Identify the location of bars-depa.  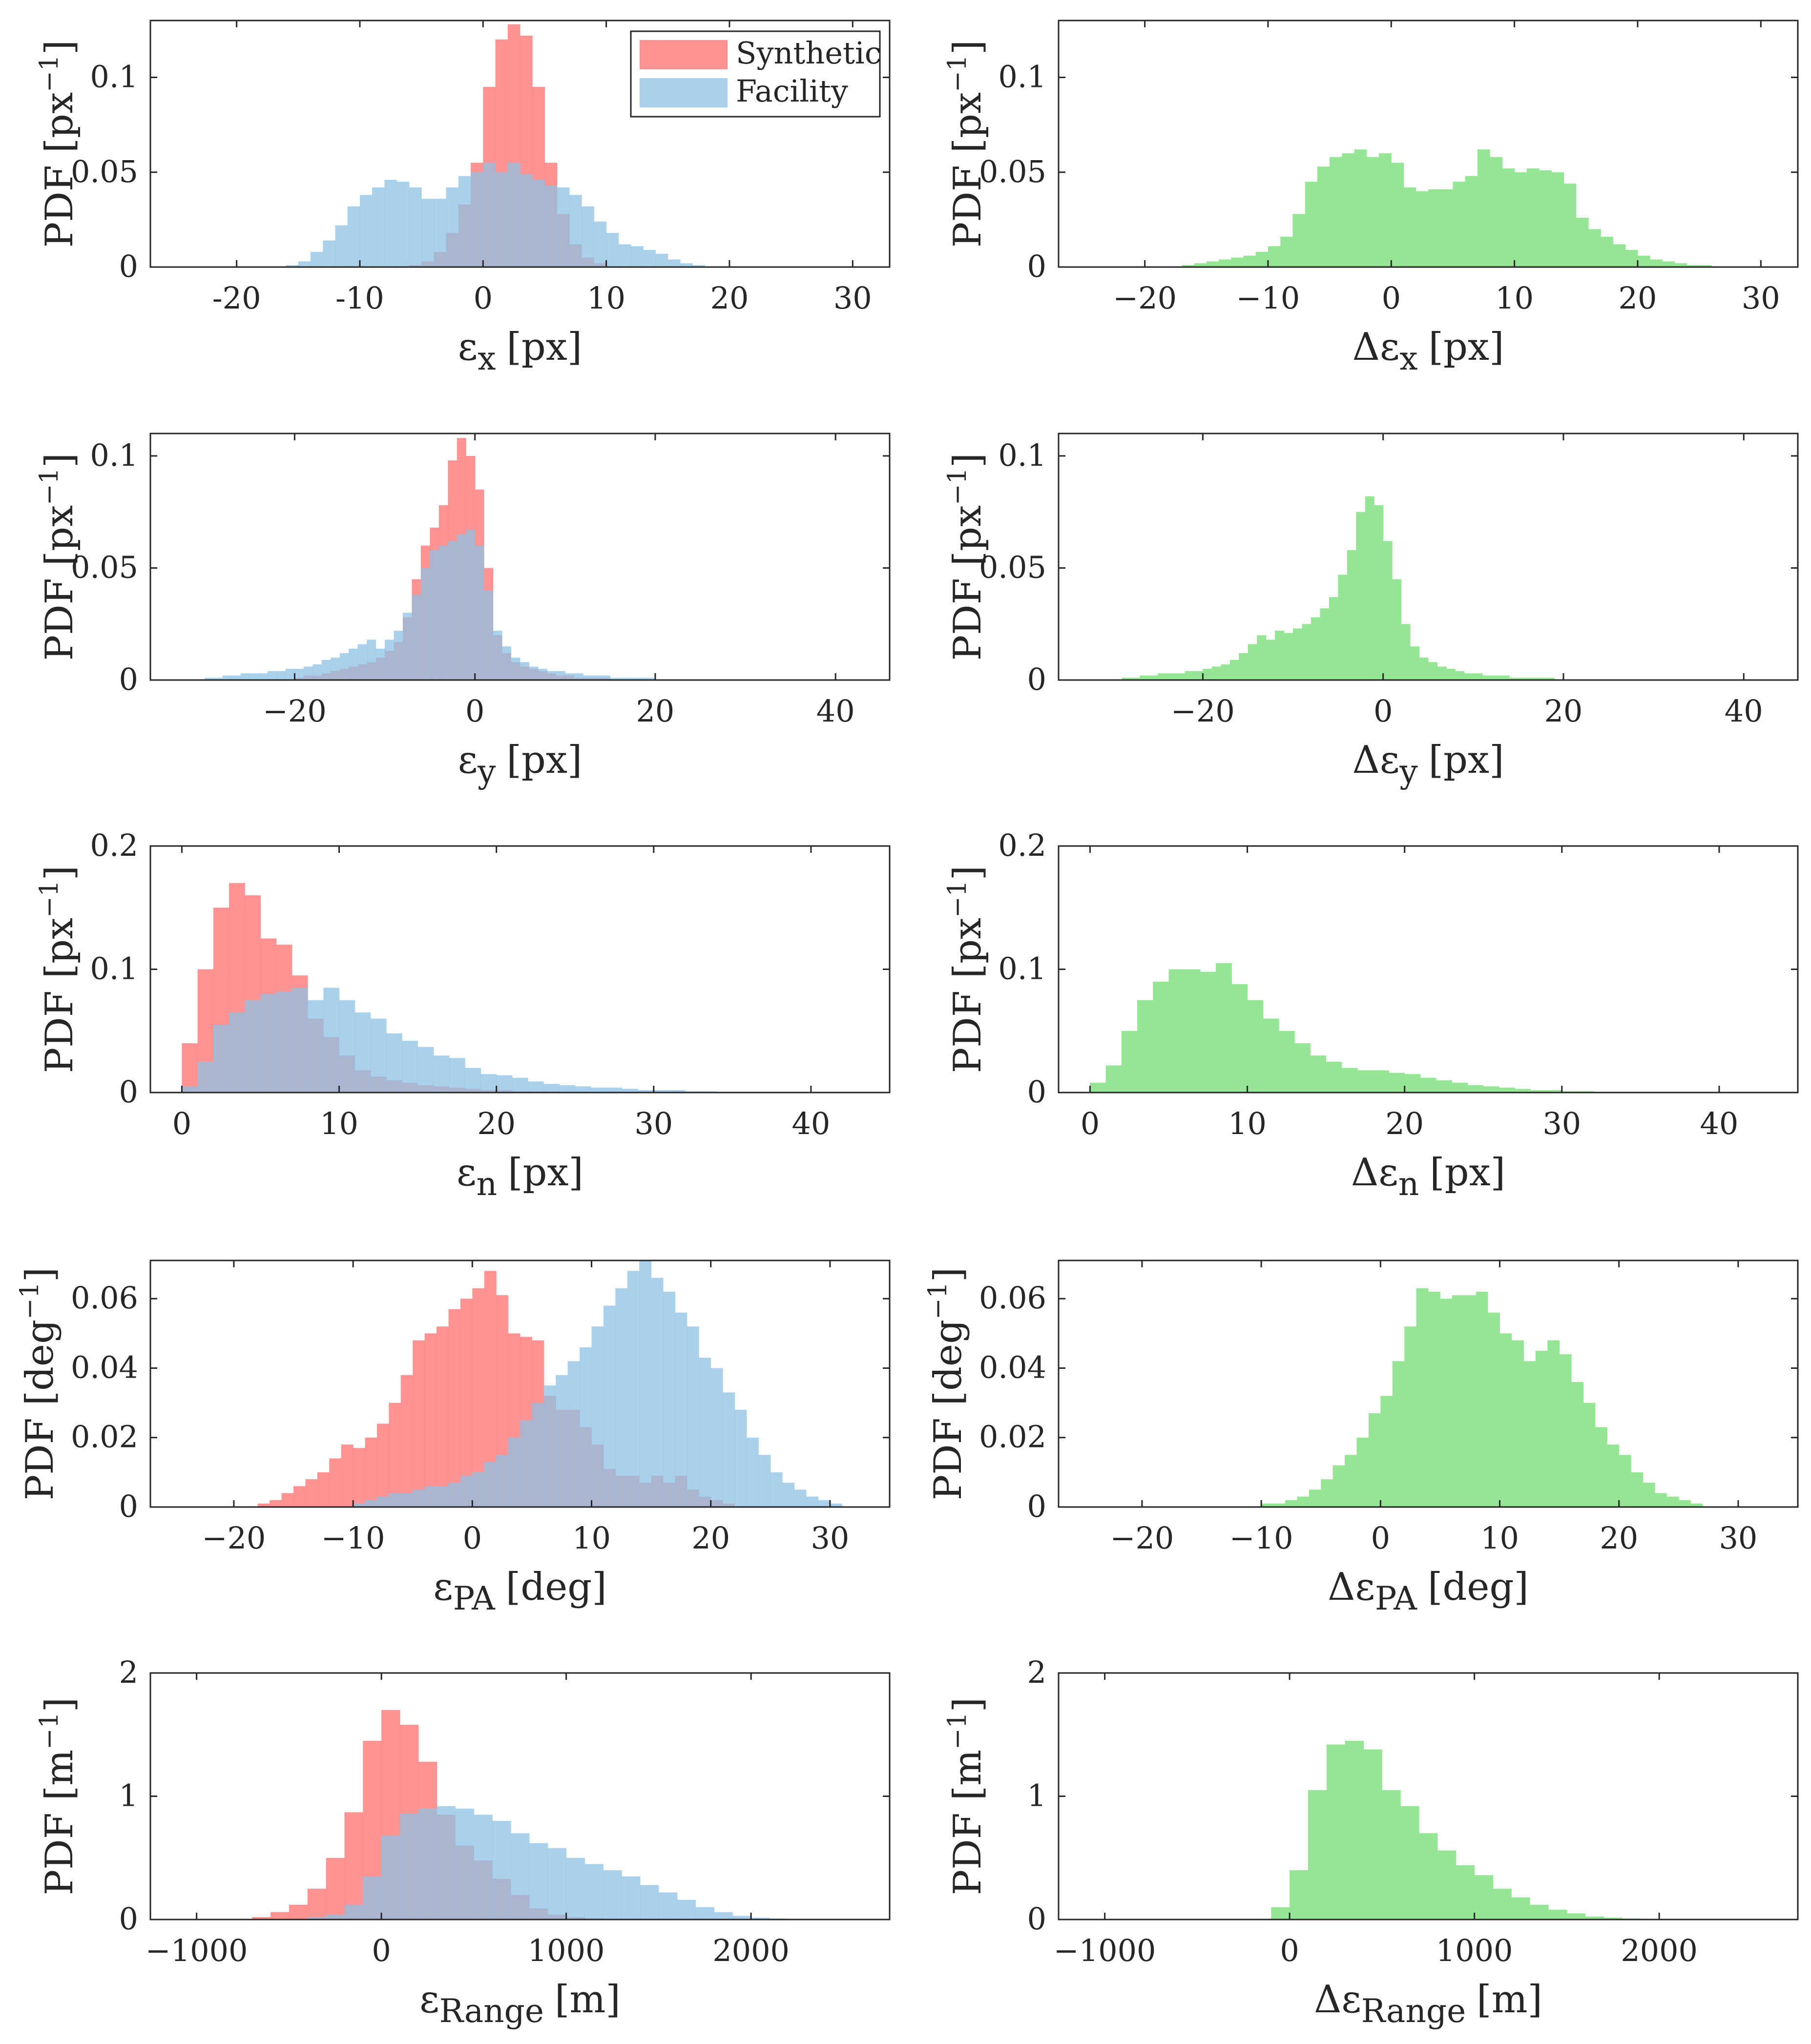
(1482, 1397).